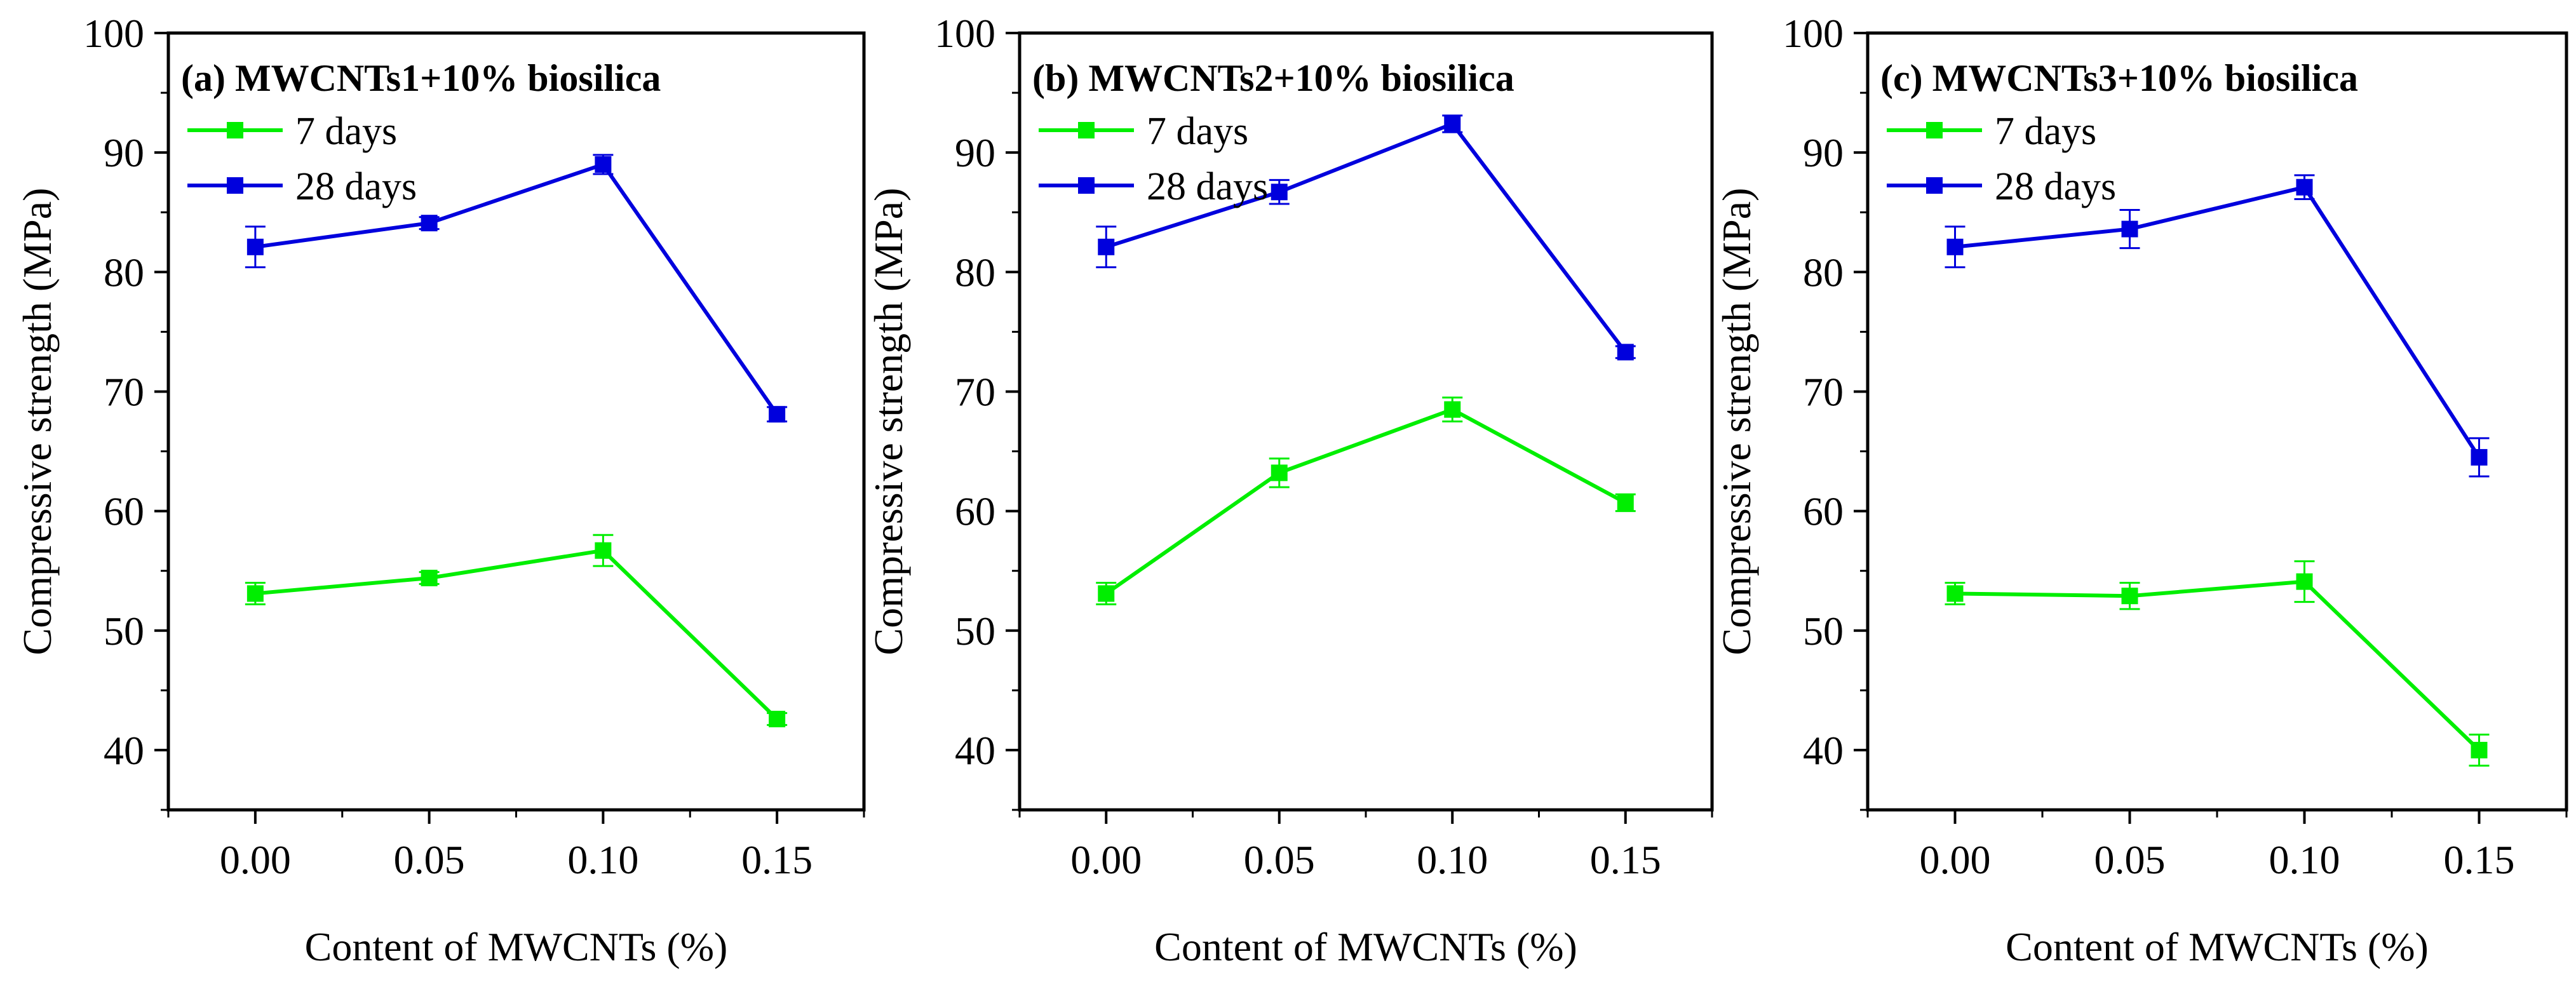 The image size is (2576, 982). What do you see at coordinates (2119, 78) in the screenshot?
I see `panel-title: (c) MWCNTs3+10% biosilica` at bounding box center [2119, 78].